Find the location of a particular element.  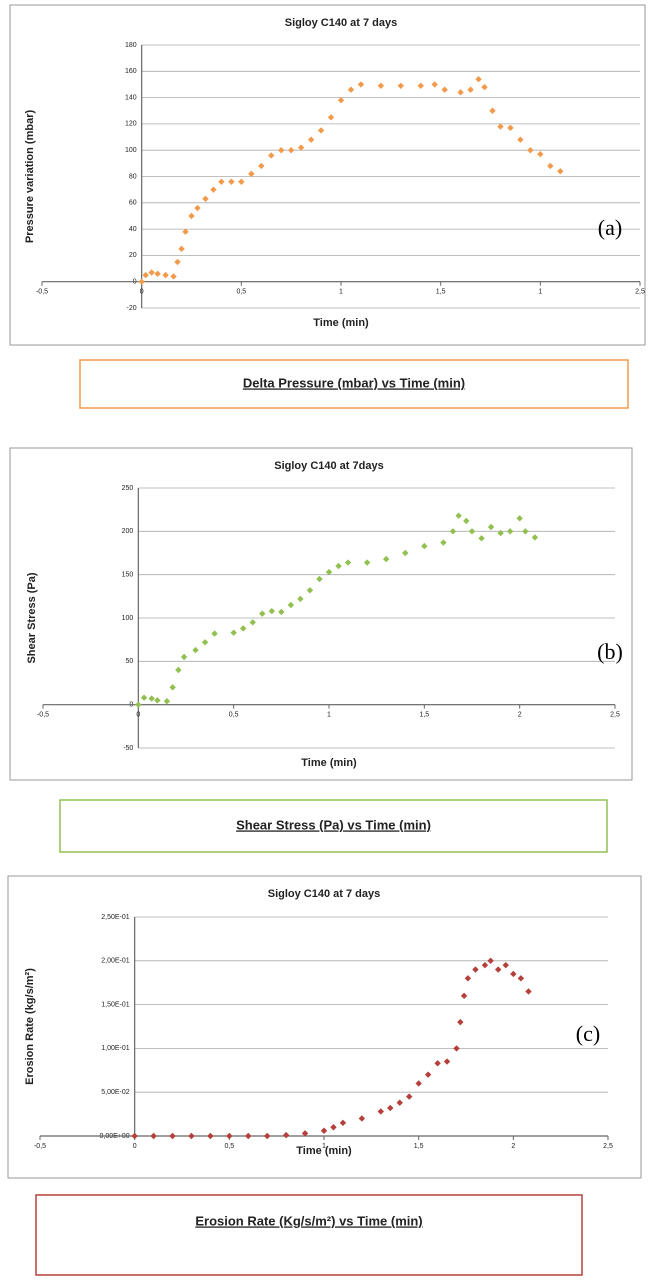

panel-label: (b) is located at coordinates (610, 651).